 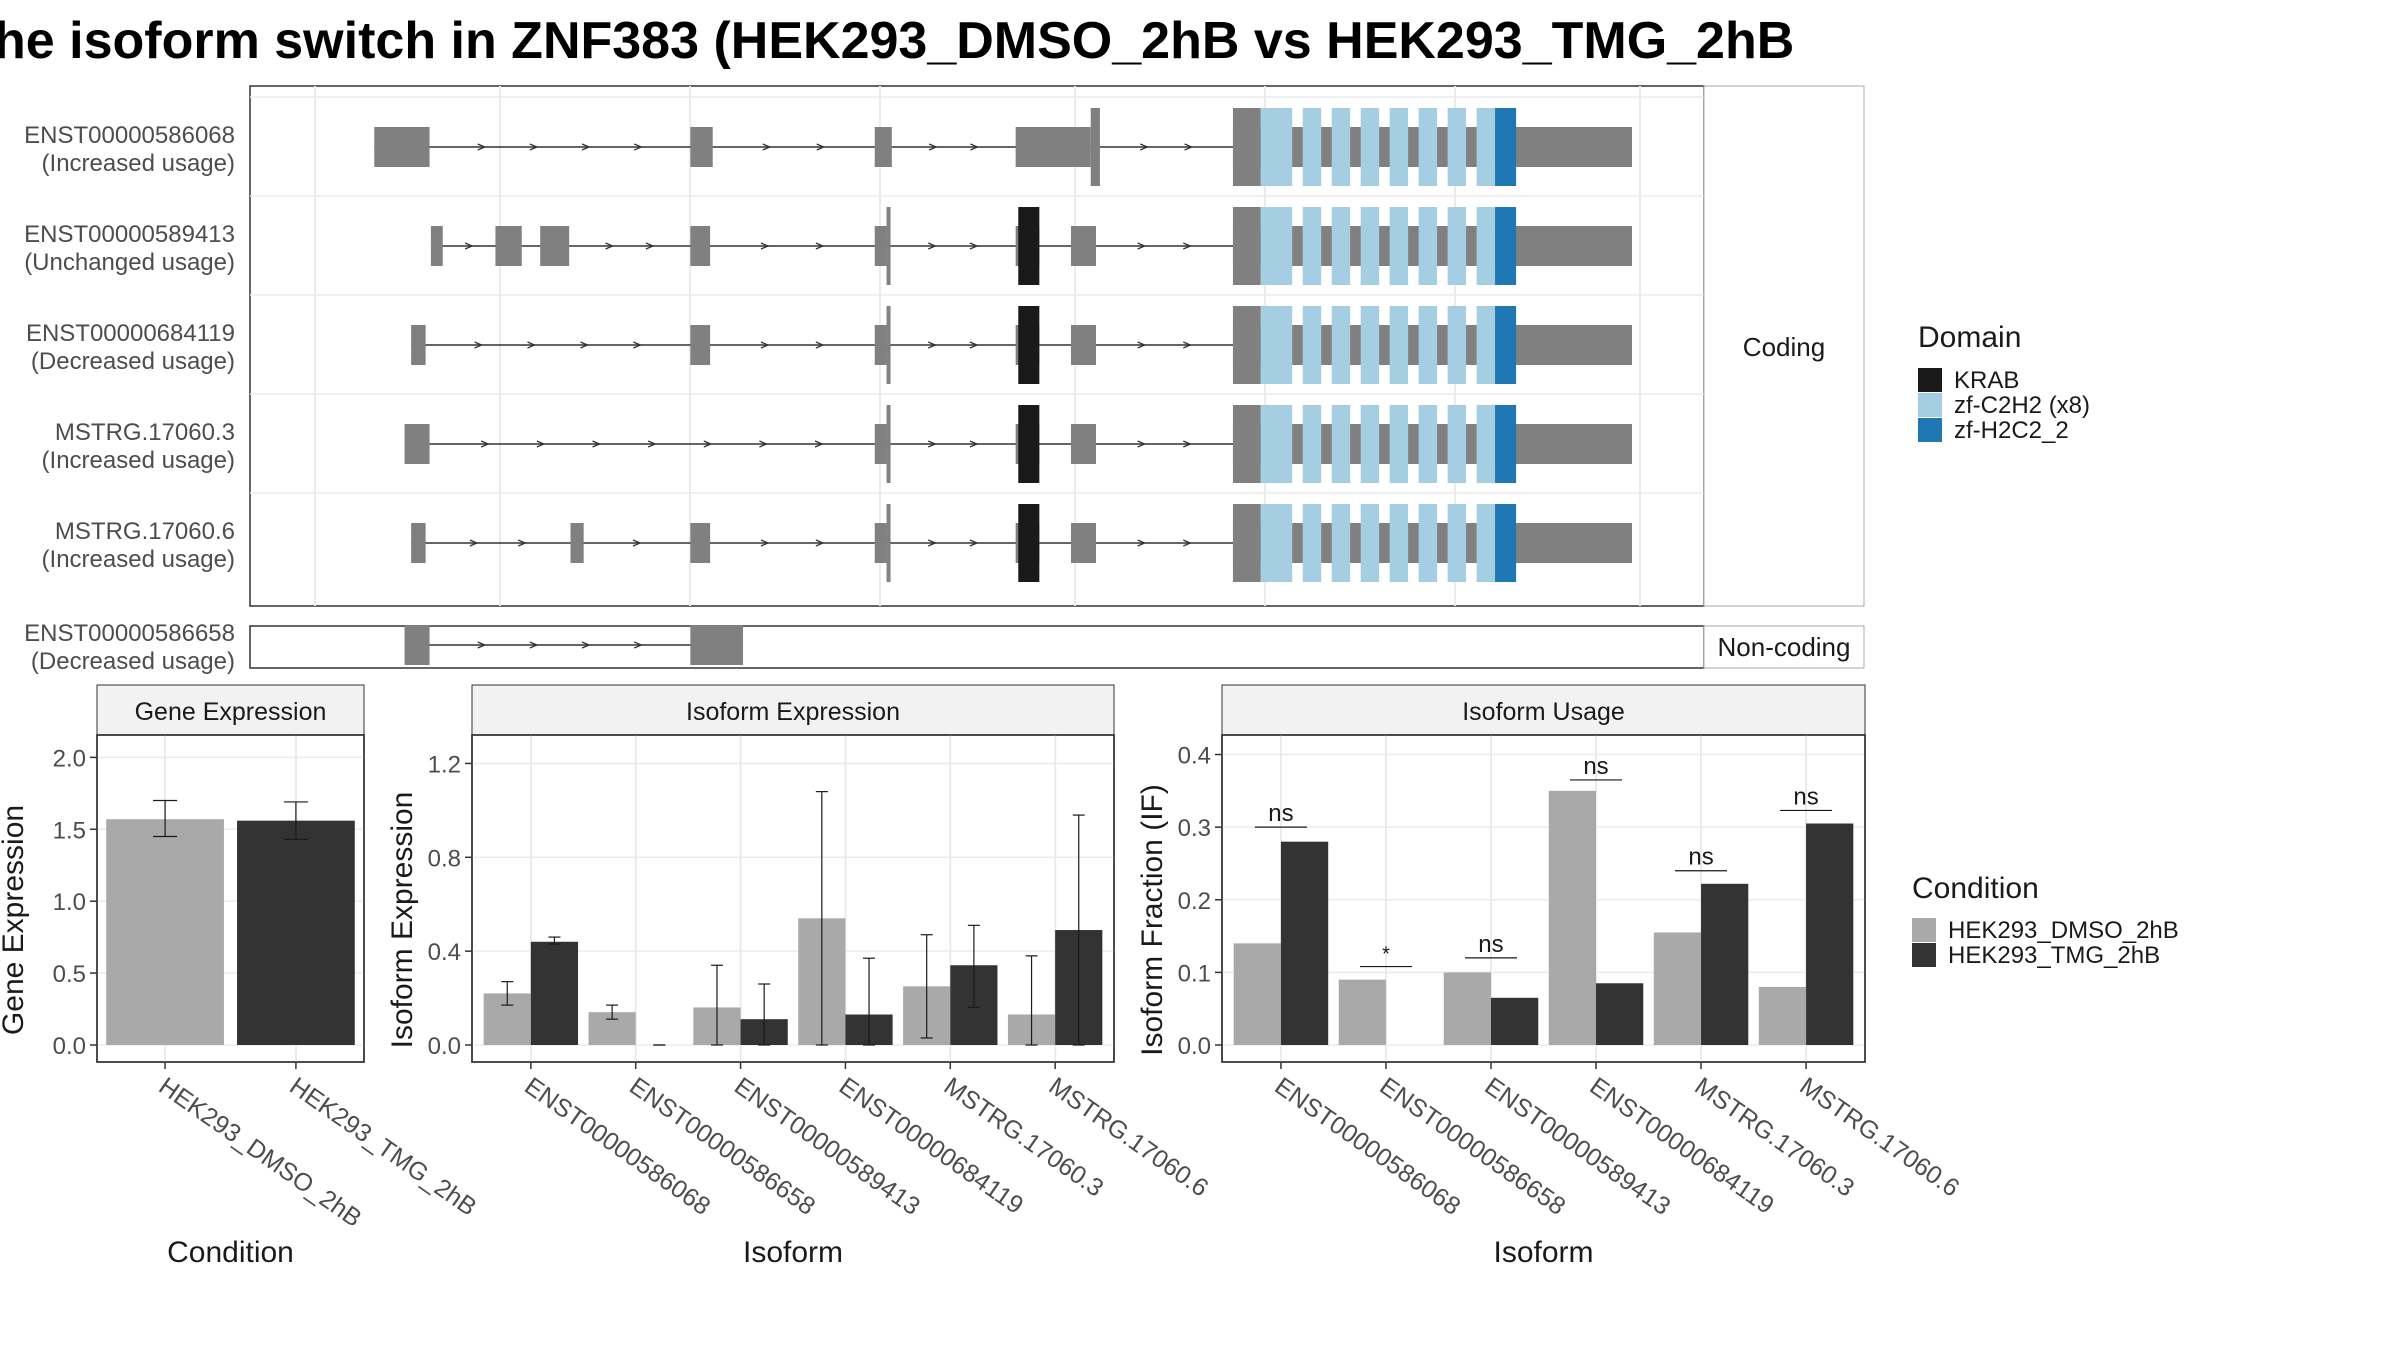 What do you see at coordinates (230, 1252) in the screenshot?
I see `x-axis-label: Condition` at bounding box center [230, 1252].